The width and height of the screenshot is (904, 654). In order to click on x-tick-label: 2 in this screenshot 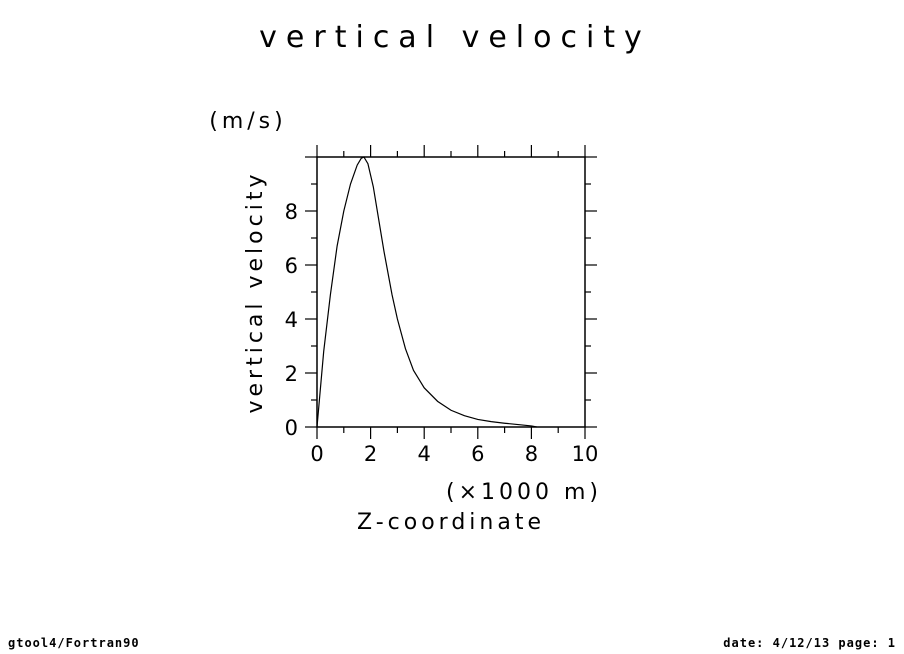, I will do `click(370, 454)`.